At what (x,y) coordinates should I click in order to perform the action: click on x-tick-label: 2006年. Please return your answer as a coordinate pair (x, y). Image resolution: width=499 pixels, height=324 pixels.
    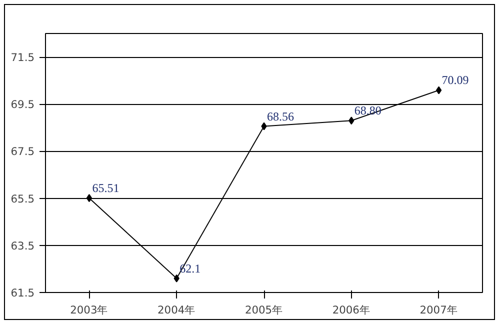
    Looking at the image, I should click on (351, 310).